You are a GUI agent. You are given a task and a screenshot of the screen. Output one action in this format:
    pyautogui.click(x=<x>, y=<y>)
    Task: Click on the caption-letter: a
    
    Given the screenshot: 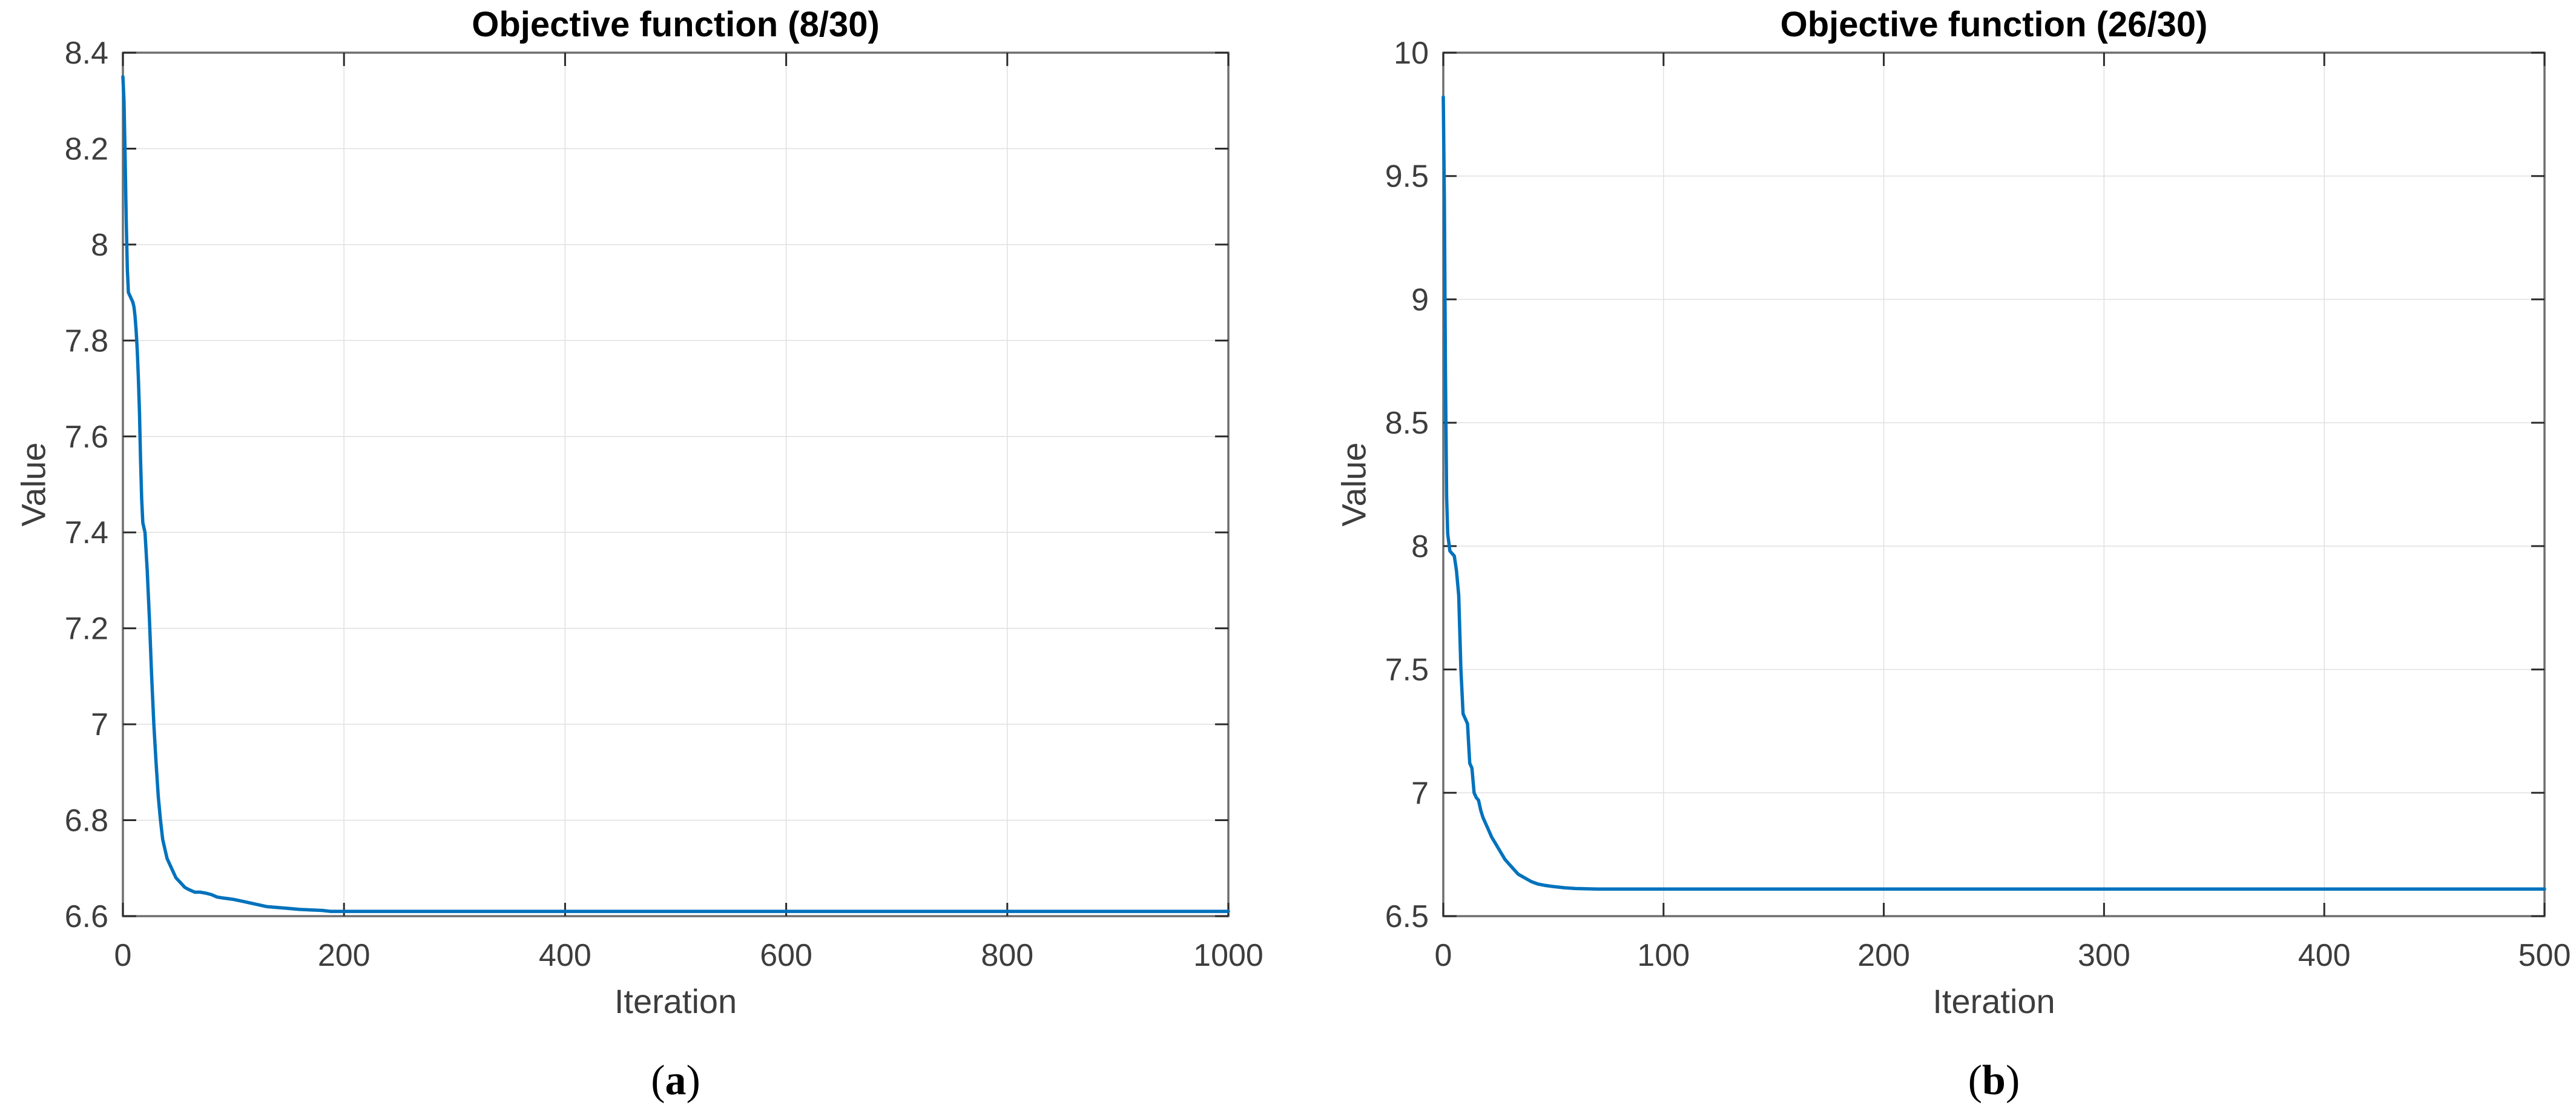 What is the action you would take?
    pyautogui.click(x=676, y=1080)
    